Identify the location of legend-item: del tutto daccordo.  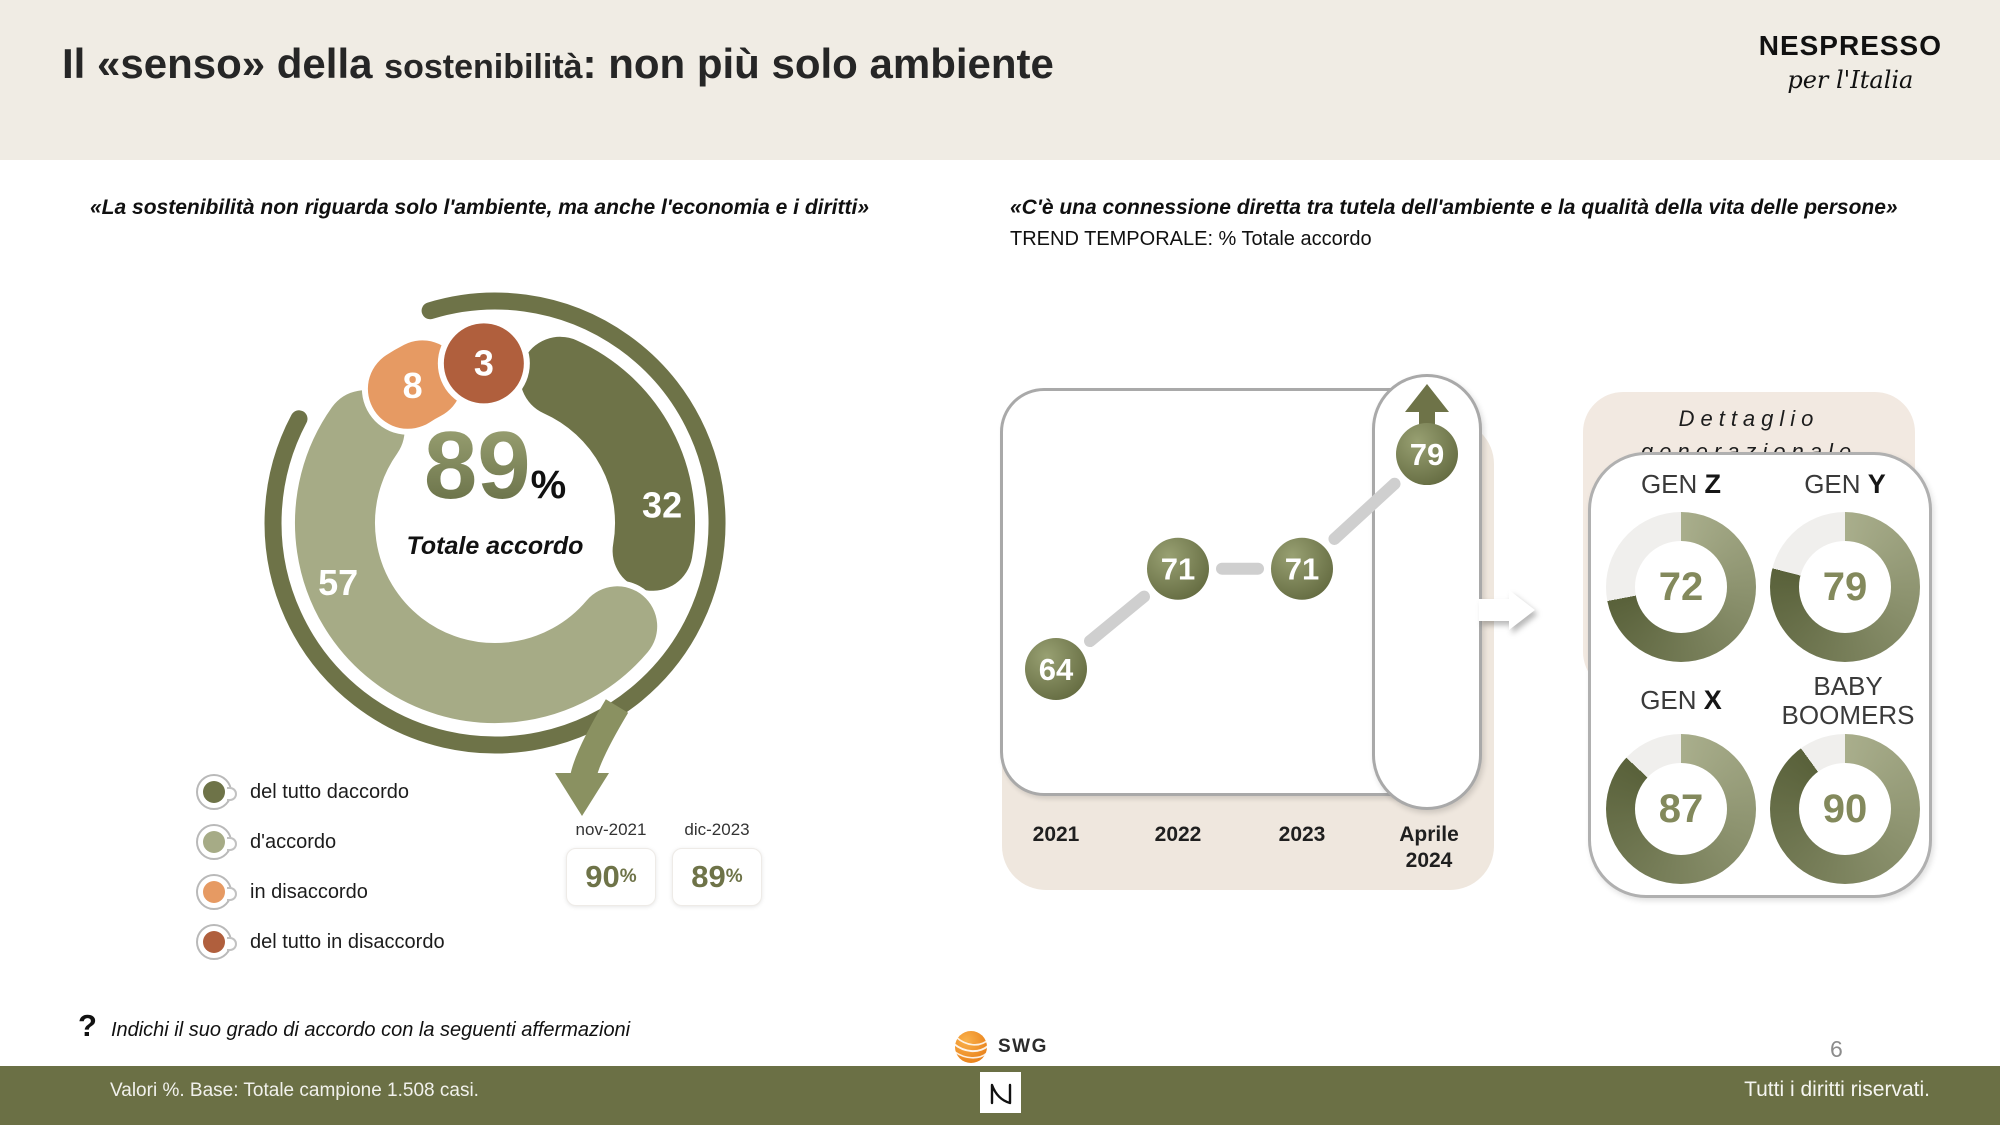
(320, 792).